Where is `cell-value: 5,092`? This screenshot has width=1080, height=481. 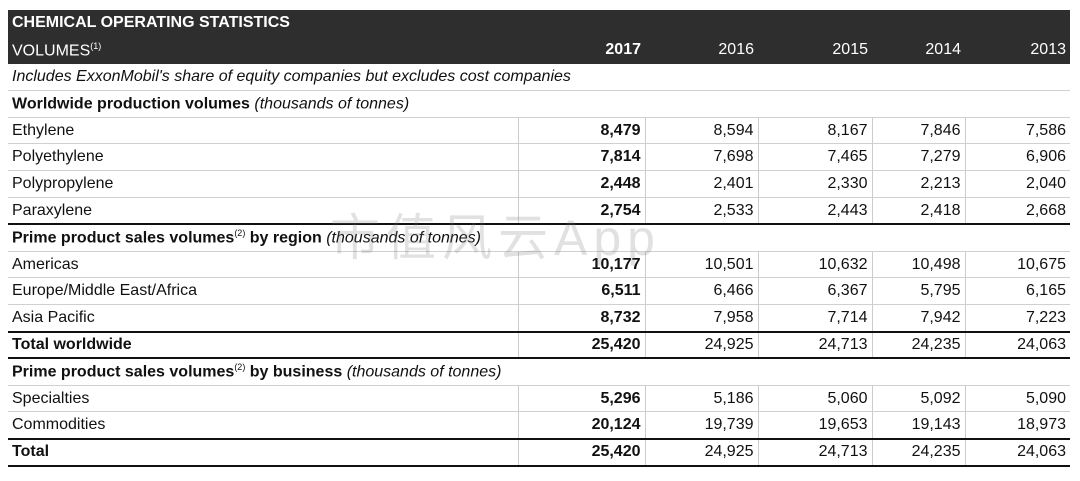 cell-value: 5,092 is located at coordinates (918, 399).